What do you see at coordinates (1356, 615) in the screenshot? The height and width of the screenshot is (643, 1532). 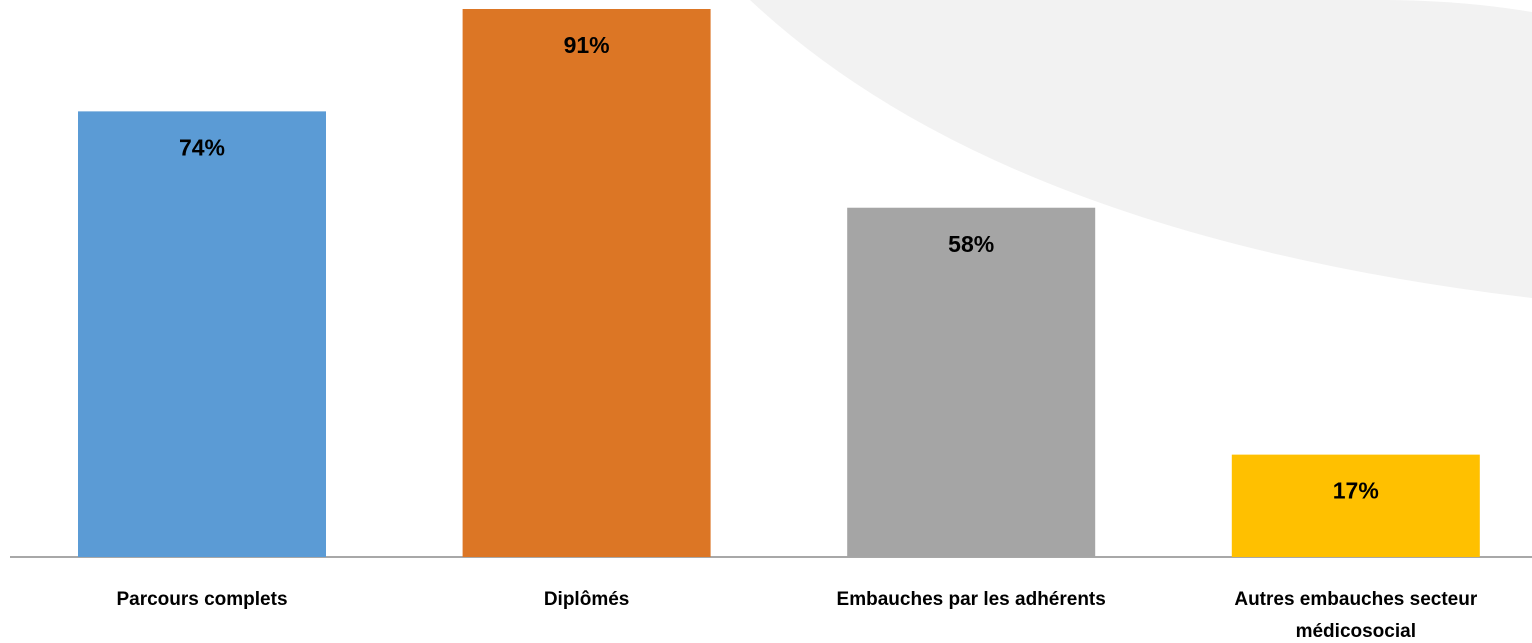 I see `x-tick-label: Autres embauches secteur médicosocial` at bounding box center [1356, 615].